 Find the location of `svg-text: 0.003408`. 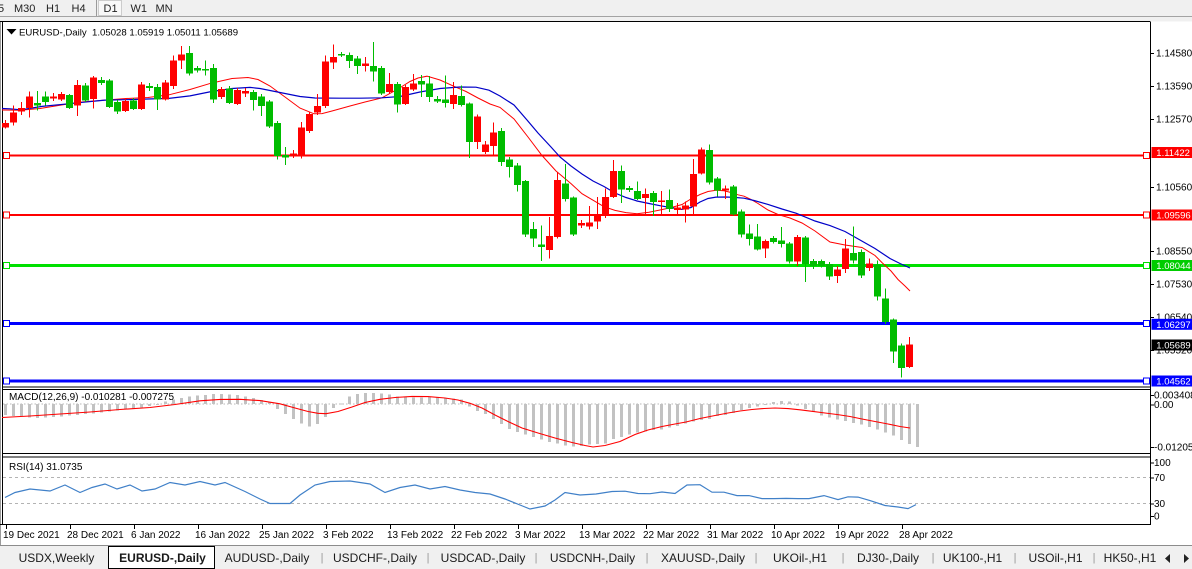

svg-text: 0.003408 is located at coordinates (1173, 396).